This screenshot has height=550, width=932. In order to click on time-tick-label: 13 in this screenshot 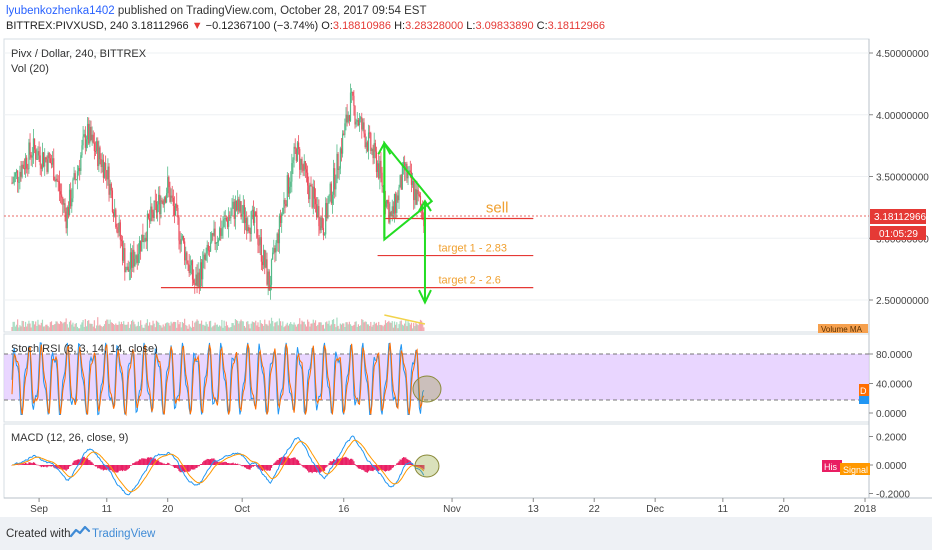, I will do `click(534, 509)`.